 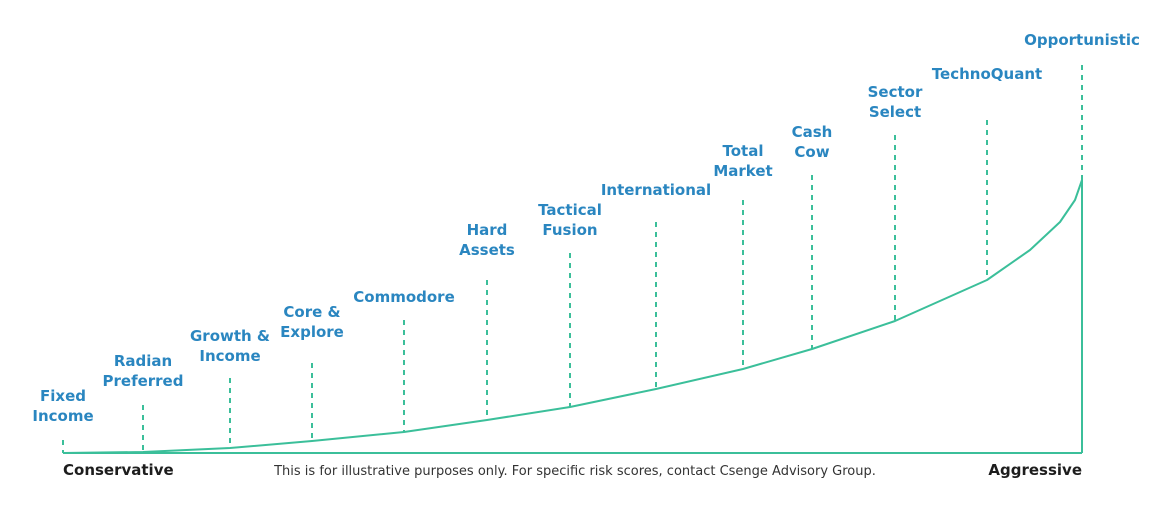 I want to click on level-label: Assets, so click(x=487, y=250).